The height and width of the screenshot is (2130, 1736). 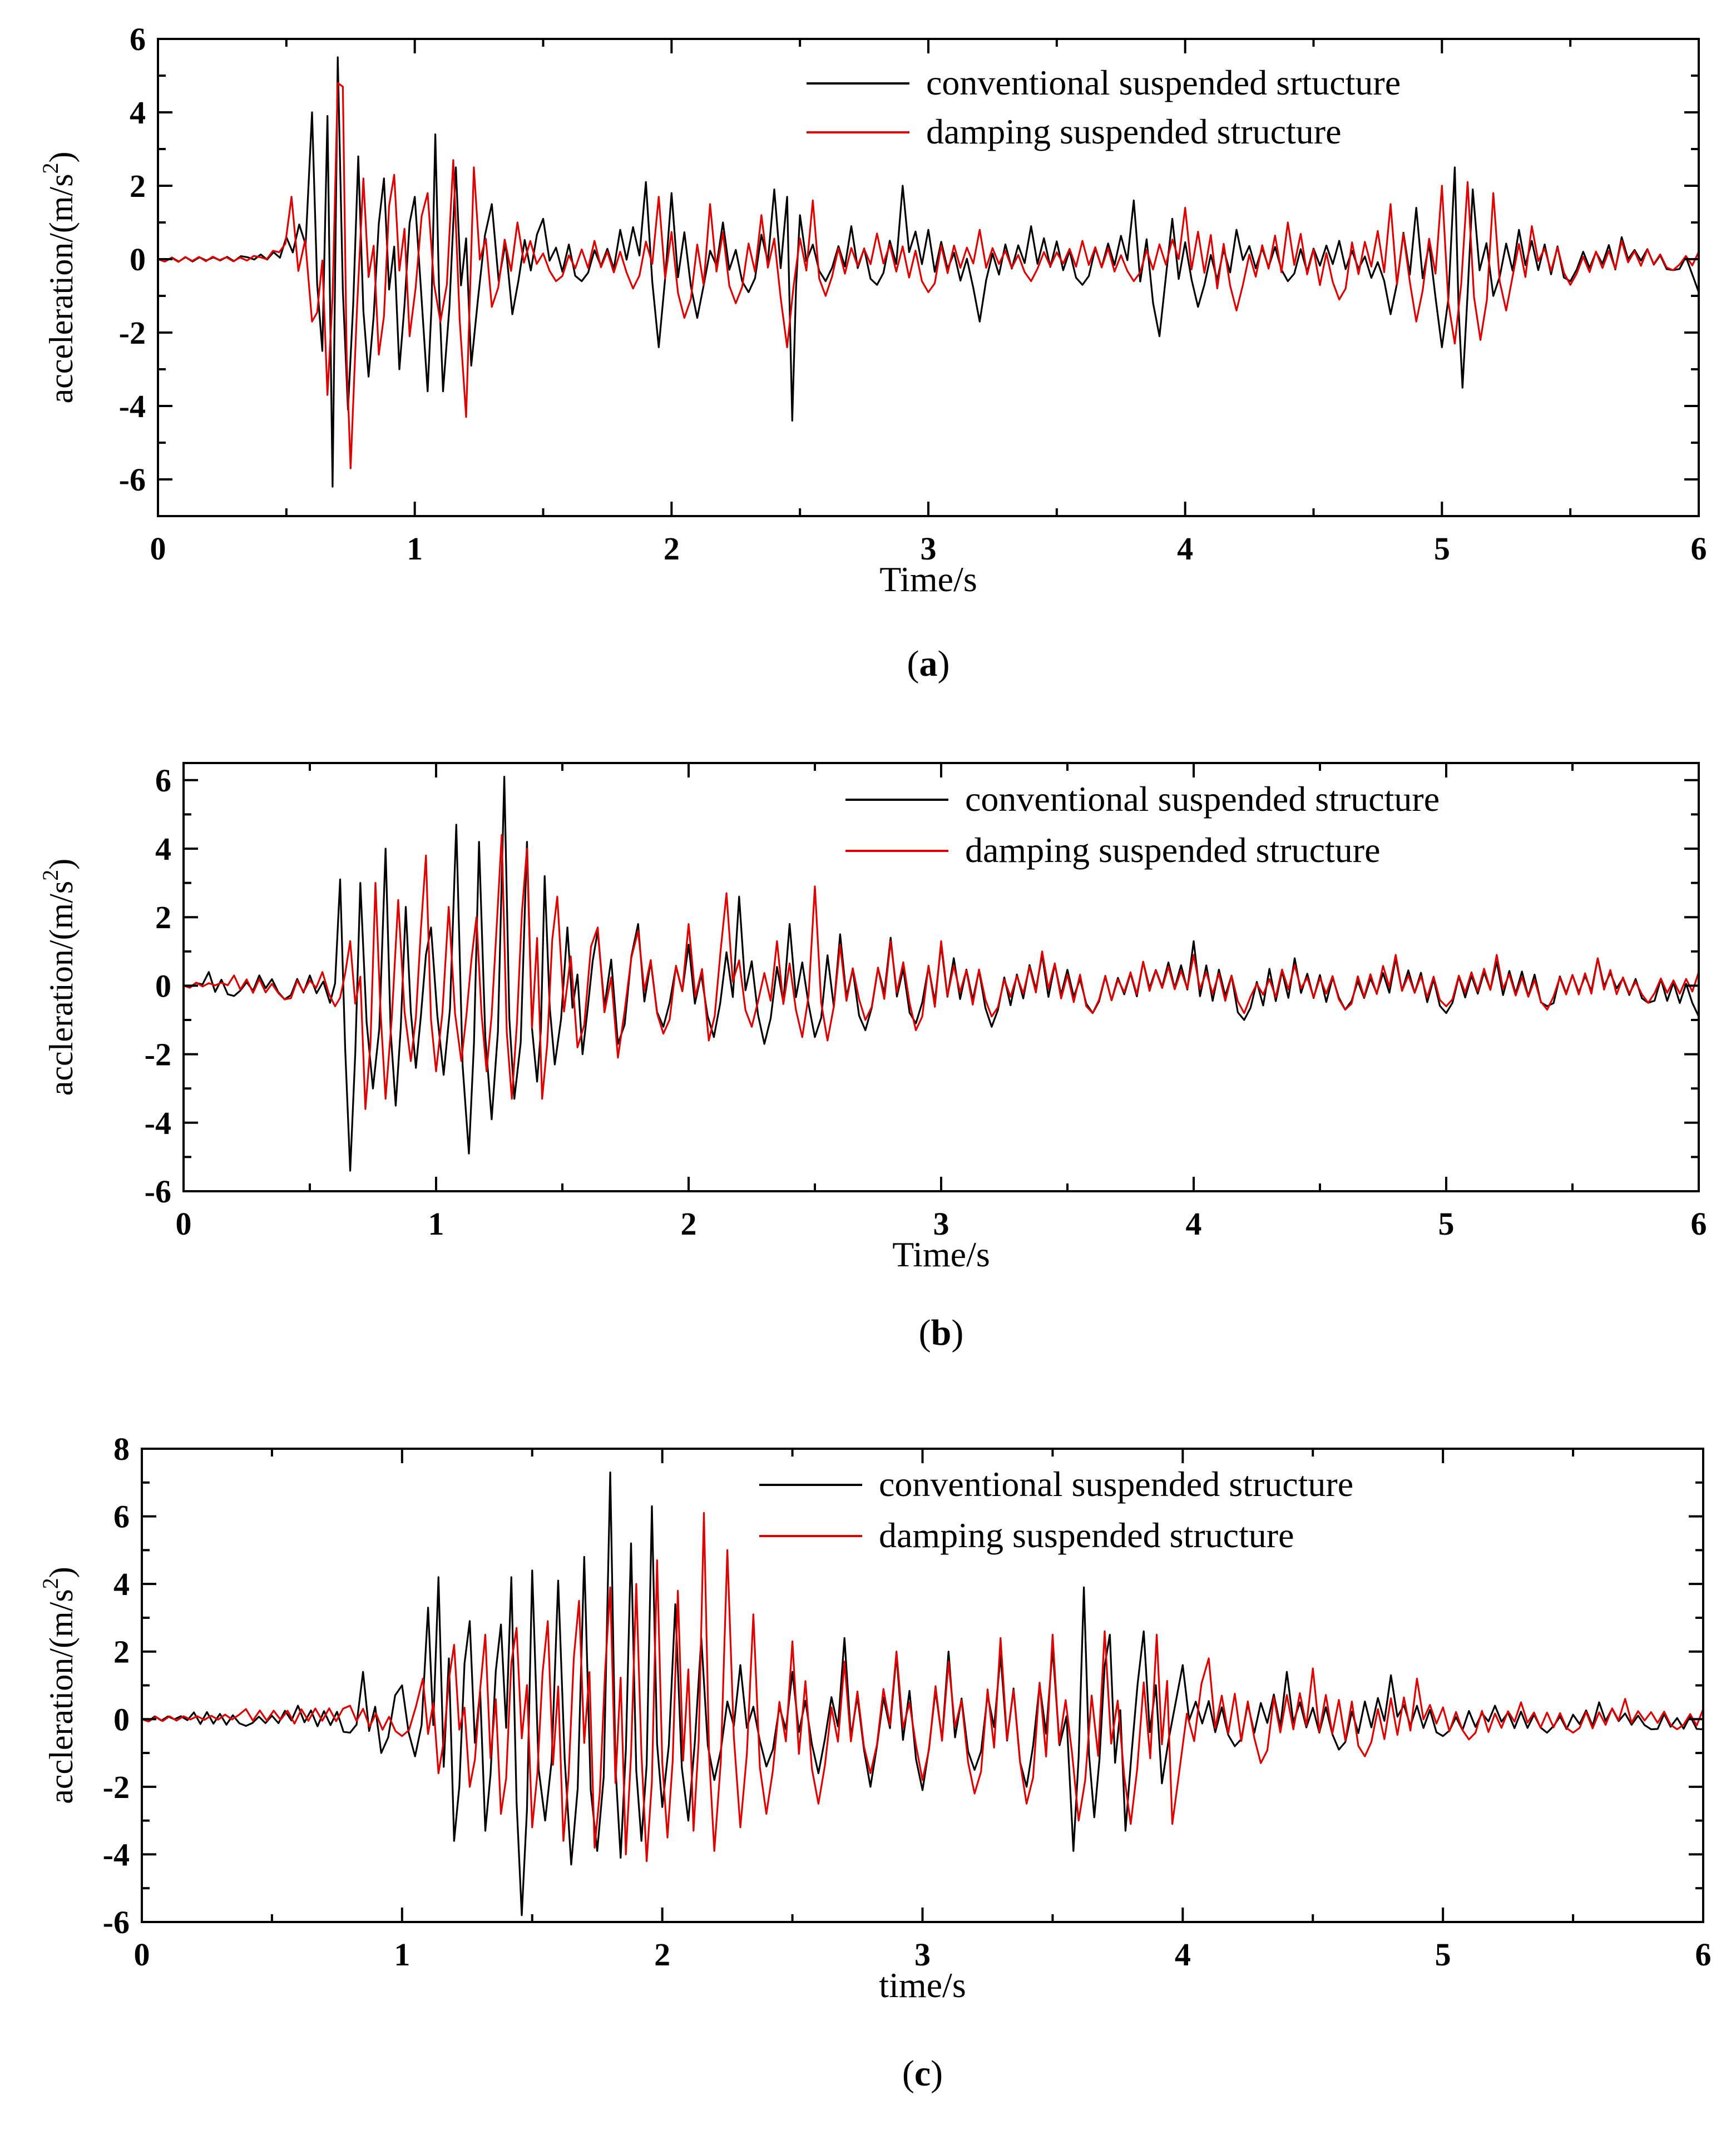 I want to click on panel-caption-letter: b, so click(x=941, y=1332).